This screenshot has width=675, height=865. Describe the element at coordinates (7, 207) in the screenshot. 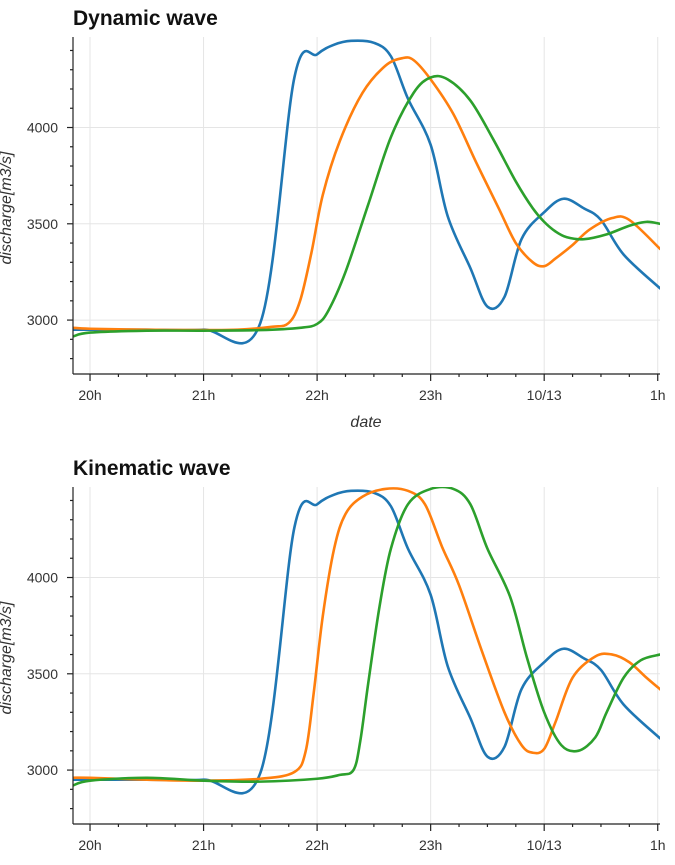

I see `dynamic-wave-y-axis-label: discharge[m3/s]` at that location.